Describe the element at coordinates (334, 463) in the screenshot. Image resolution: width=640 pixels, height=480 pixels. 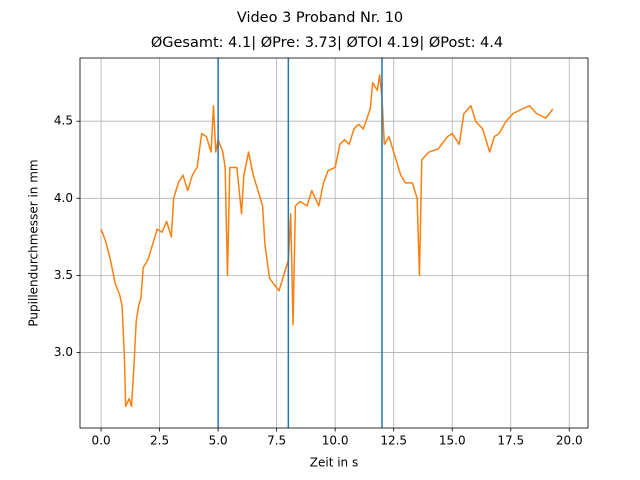
I see `x-axis-label: Zeit in s` at that location.